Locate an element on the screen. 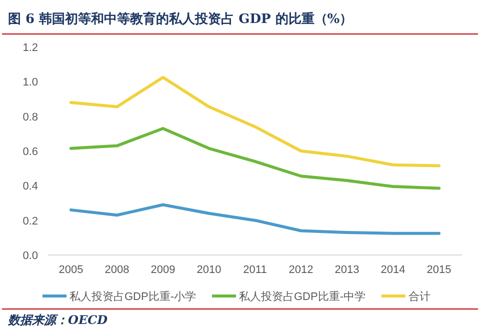 The width and height of the screenshot is (497, 331). x-tick-label: 2012 is located at coordinates (301, 270).